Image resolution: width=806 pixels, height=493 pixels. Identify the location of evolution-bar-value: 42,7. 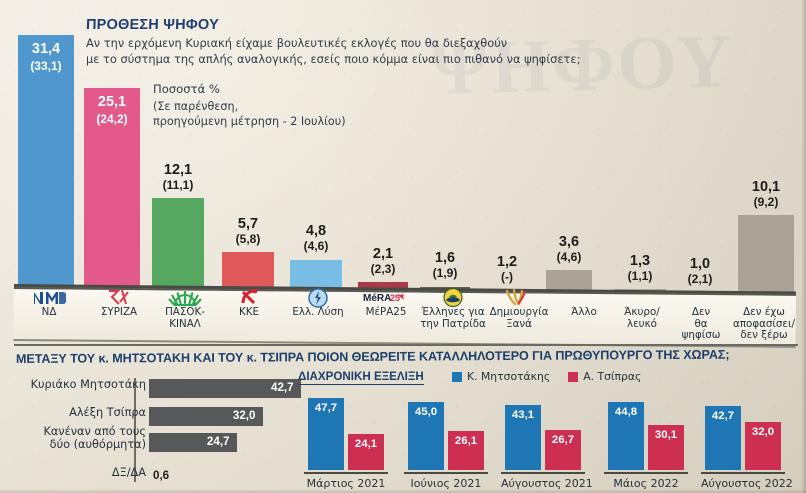
(723, 415).